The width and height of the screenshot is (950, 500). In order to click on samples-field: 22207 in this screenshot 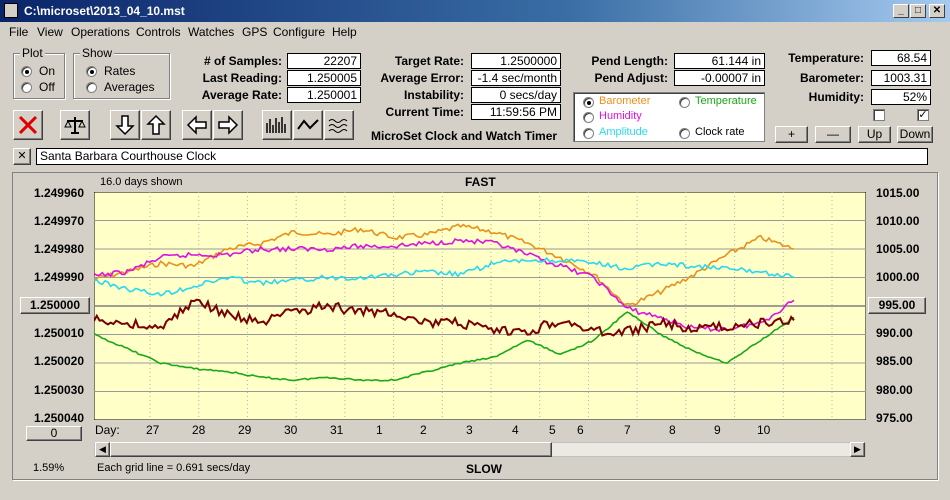, I will do `click(324, 61)`.